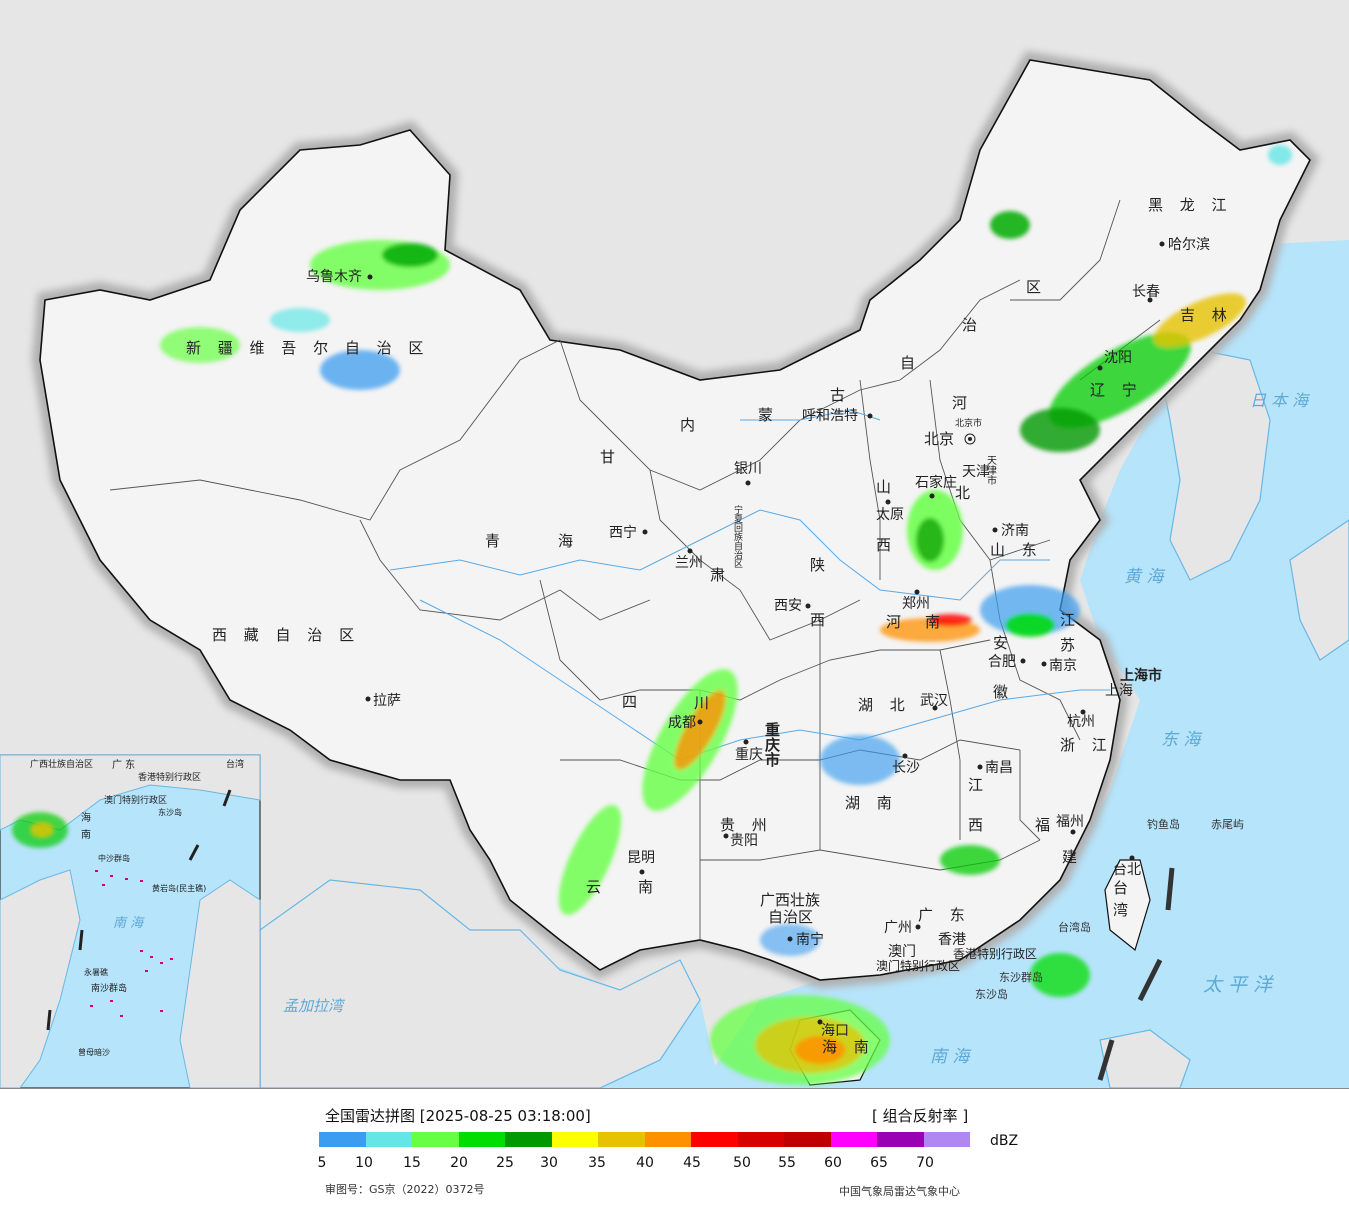  I want to click on city-kunming: 昆明, so click(641, 862).